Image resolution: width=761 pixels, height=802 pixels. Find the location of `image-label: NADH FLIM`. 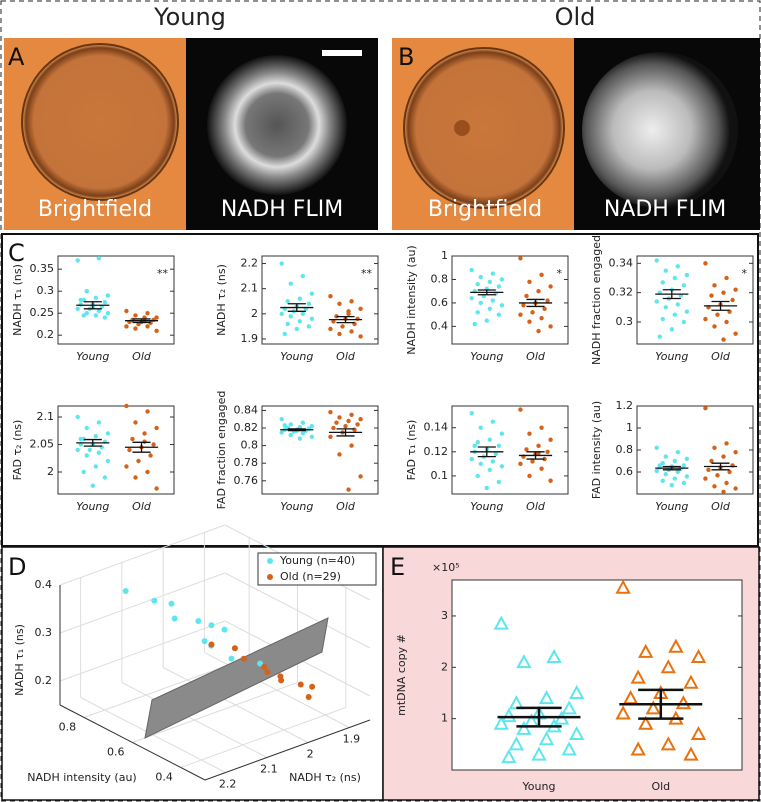

image-label: NADH FLIM is located at coordinates (282, 209).